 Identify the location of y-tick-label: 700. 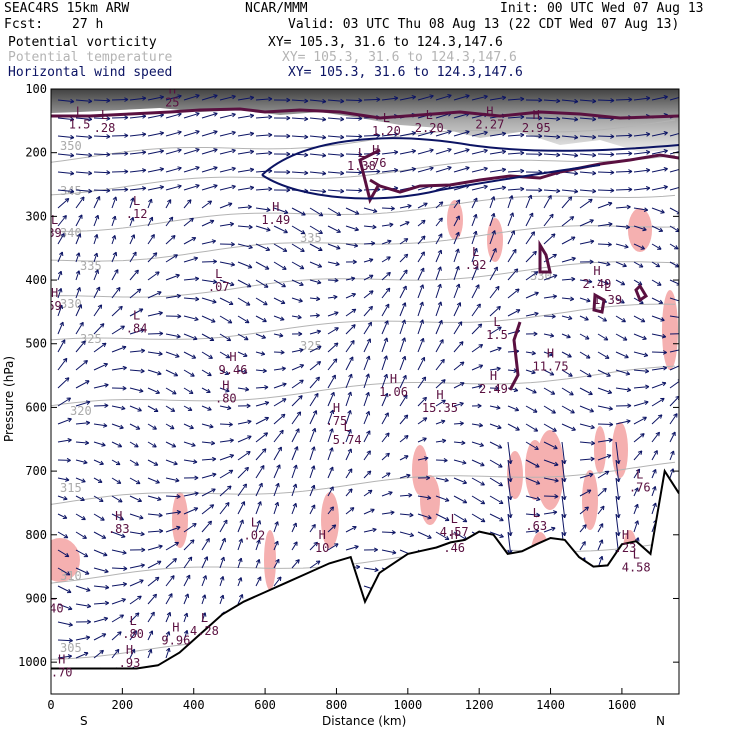
(36, 471).